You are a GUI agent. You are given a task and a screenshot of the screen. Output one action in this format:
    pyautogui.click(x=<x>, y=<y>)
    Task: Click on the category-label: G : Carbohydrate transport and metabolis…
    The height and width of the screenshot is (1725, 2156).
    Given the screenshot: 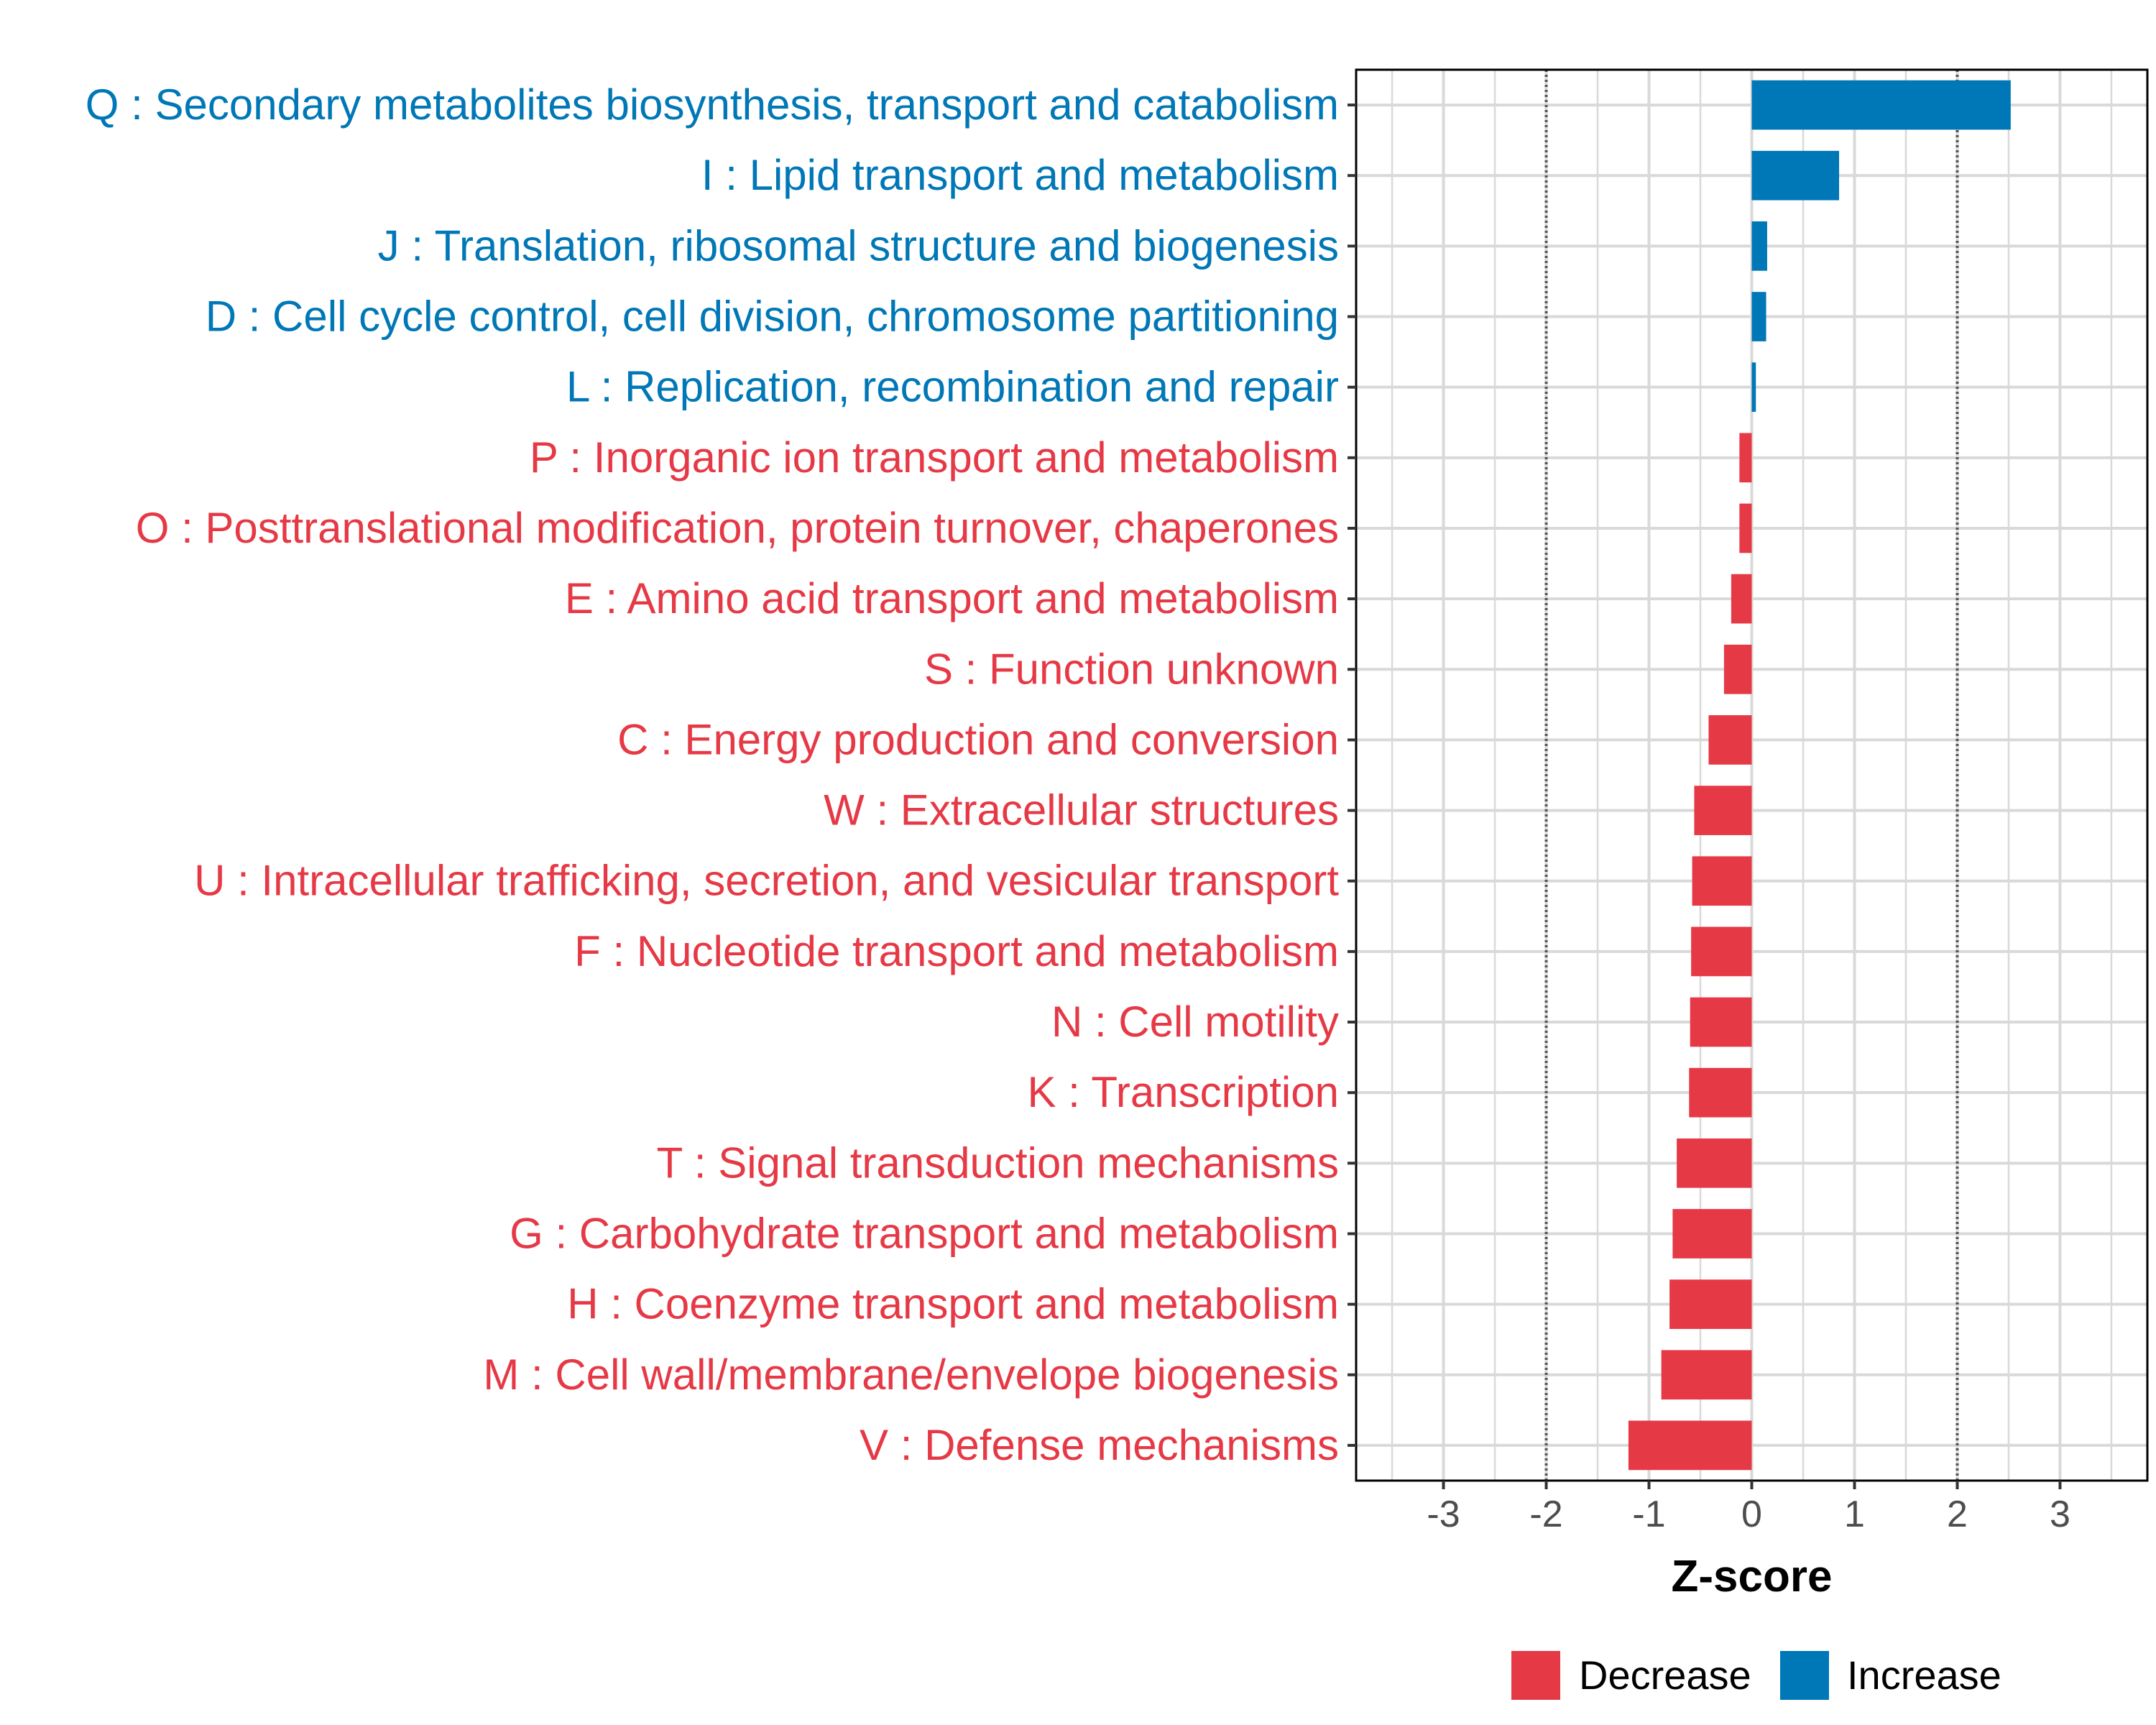 What is the action you would take?
    pyautogui.click(x=924, y=1233)
    